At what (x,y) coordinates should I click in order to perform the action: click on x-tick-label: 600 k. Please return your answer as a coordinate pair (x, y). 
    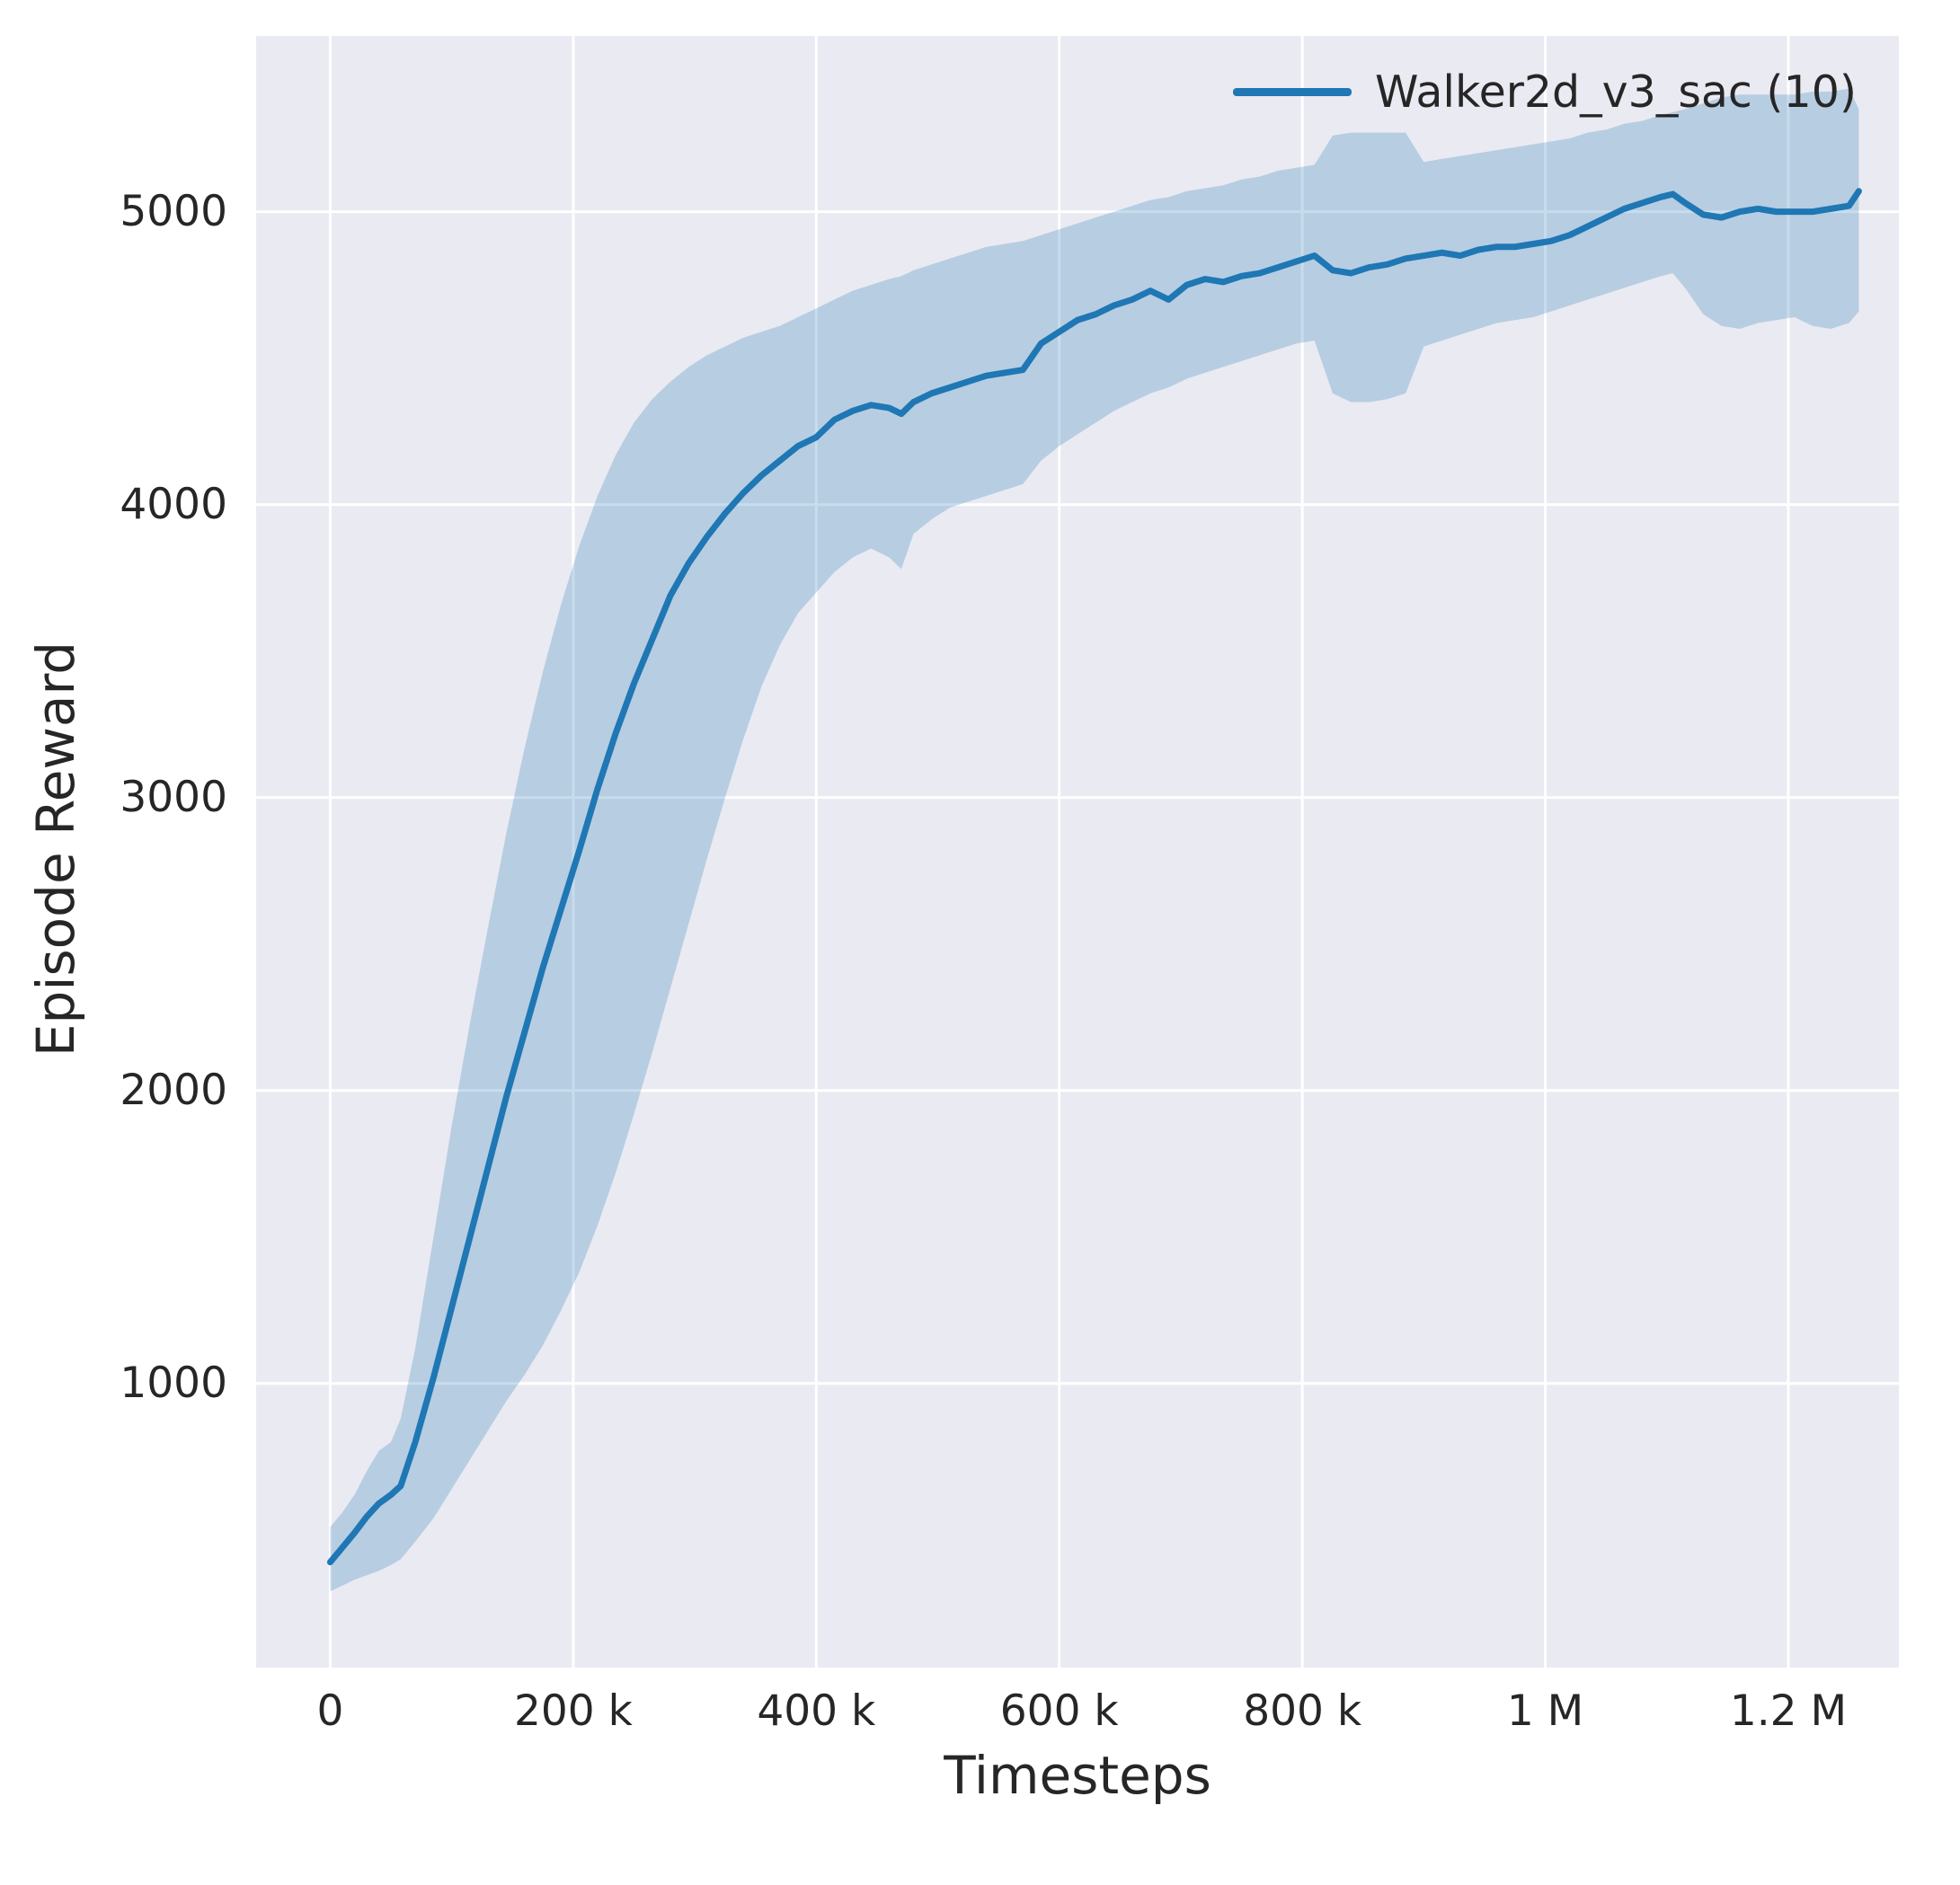
    Looking at the image, I should click on (1060, 1711).